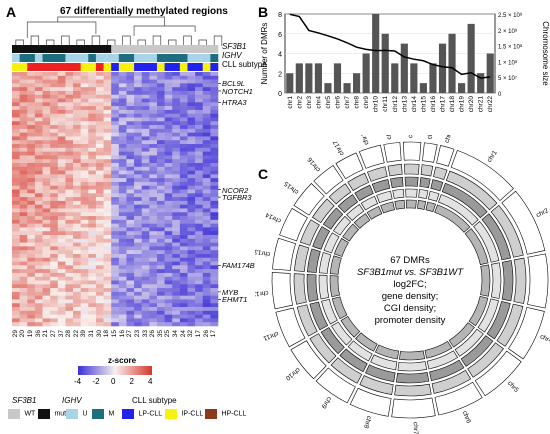  Describe the element at coordinates (192, 414) in the screenshot. I see `legend-ip-label: IP-CLL` at that location.